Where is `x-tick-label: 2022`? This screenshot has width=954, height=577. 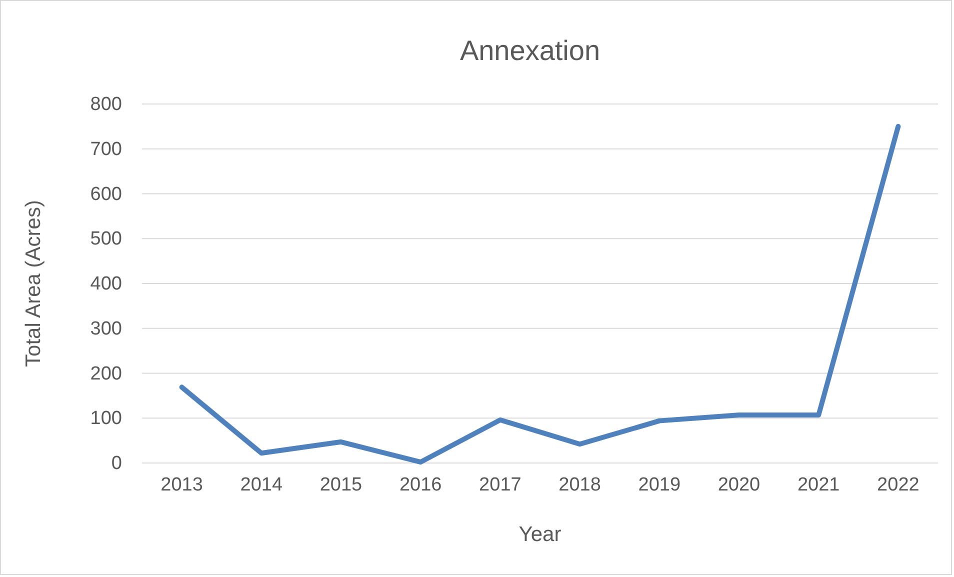 x-tick-label: 2022 is located at coordinates (898, 485).